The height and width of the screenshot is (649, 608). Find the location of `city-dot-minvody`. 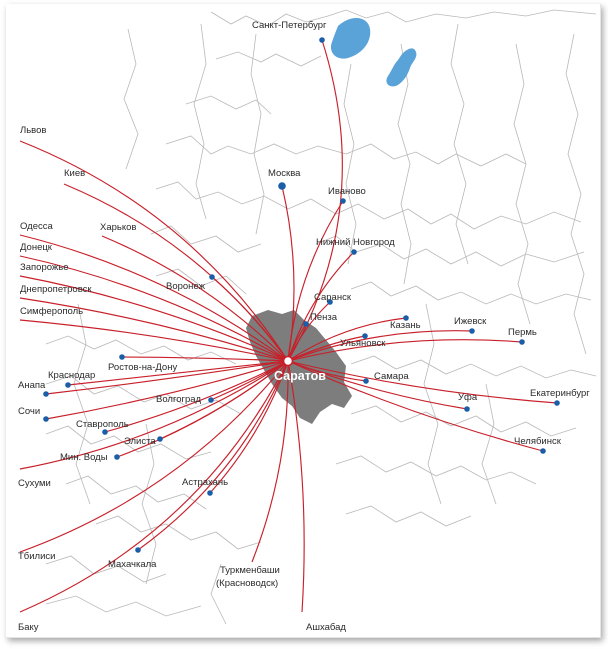

city-dot-minvody is located at coordinates (117, 457).